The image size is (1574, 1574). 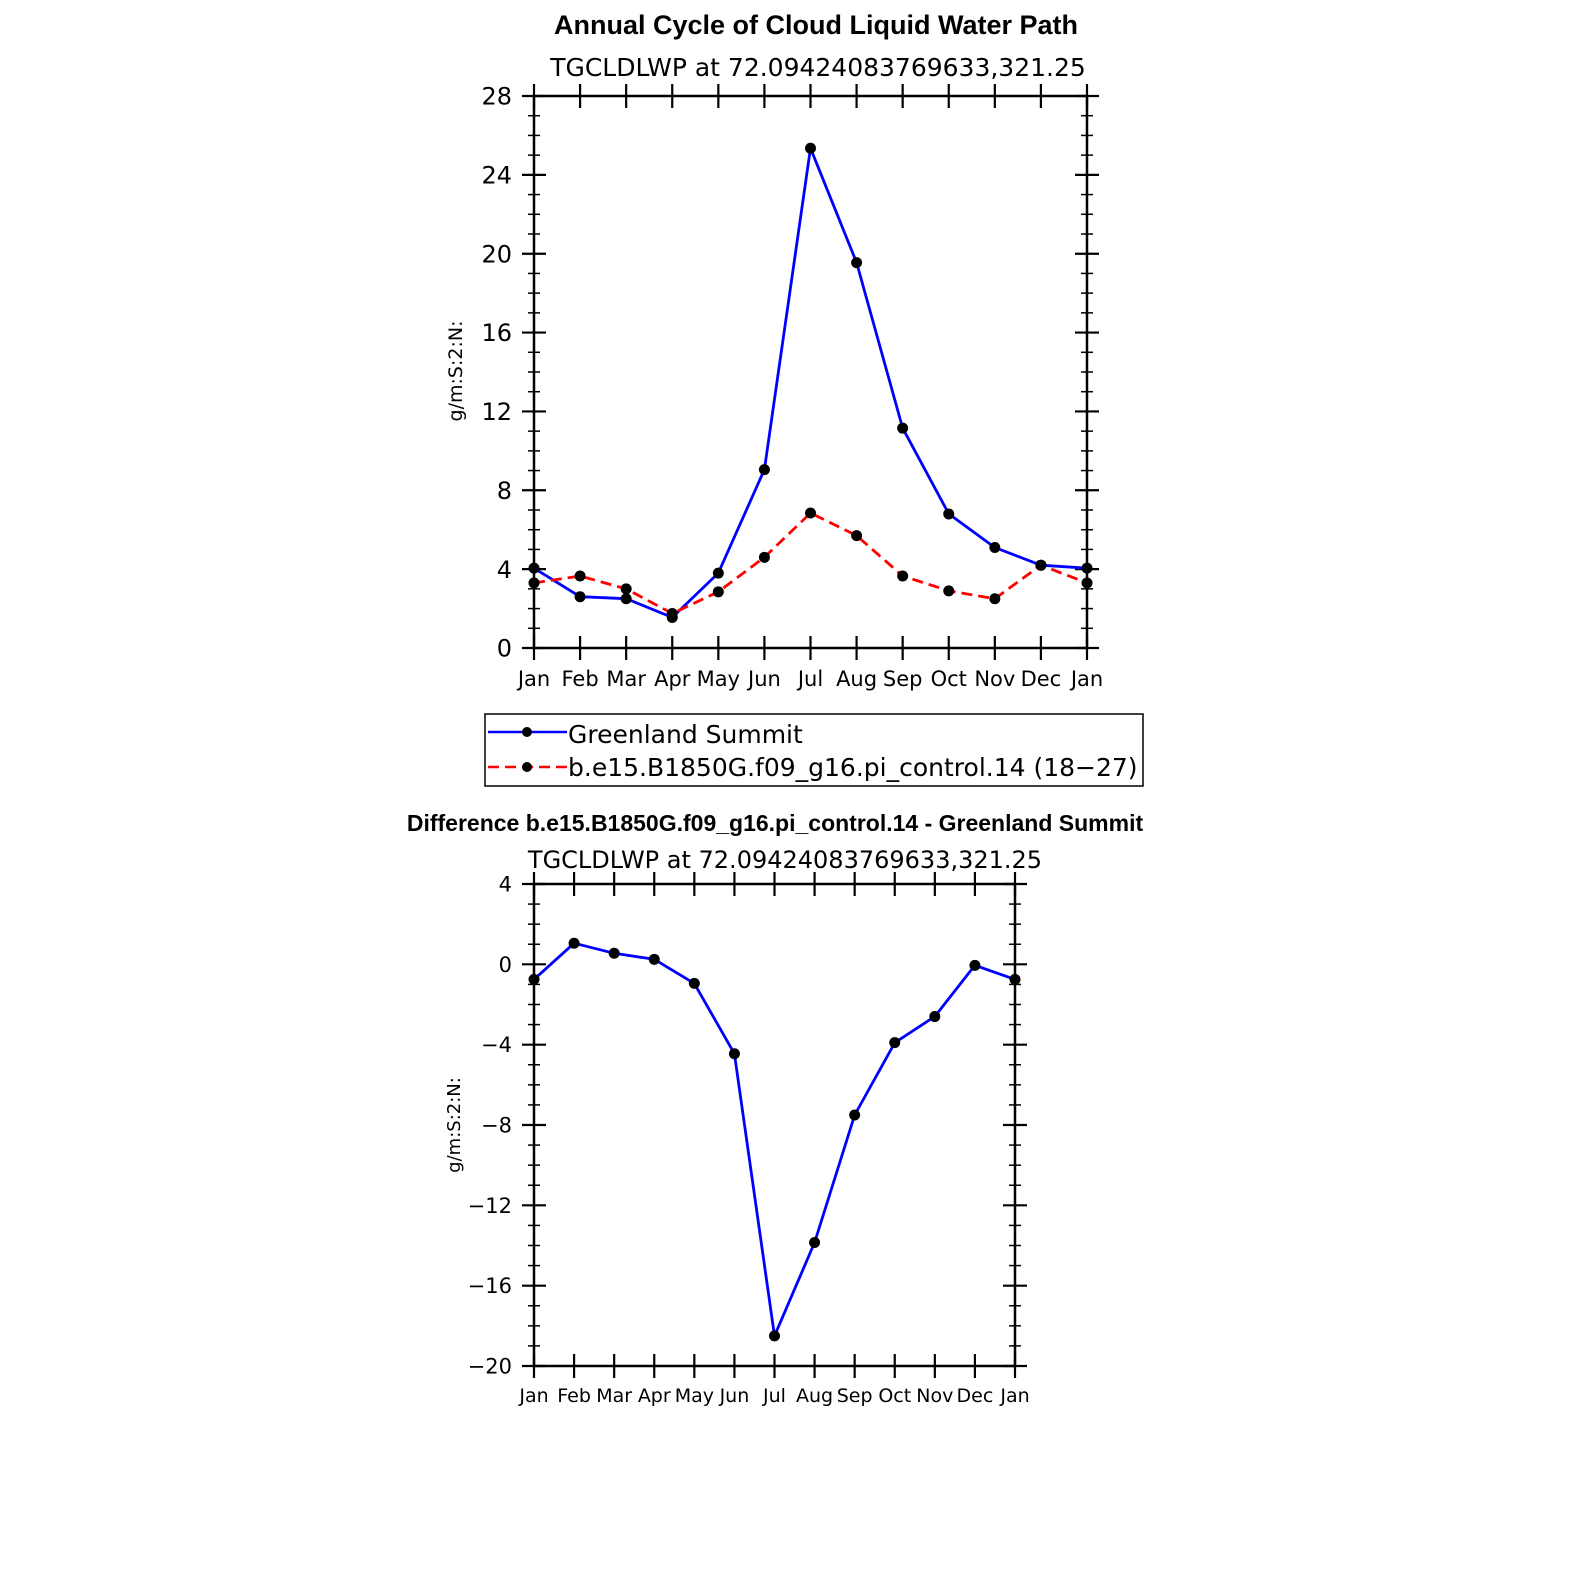 I want to click on chart2-x-tick-label: Oct, so click(x=894, y=1396).